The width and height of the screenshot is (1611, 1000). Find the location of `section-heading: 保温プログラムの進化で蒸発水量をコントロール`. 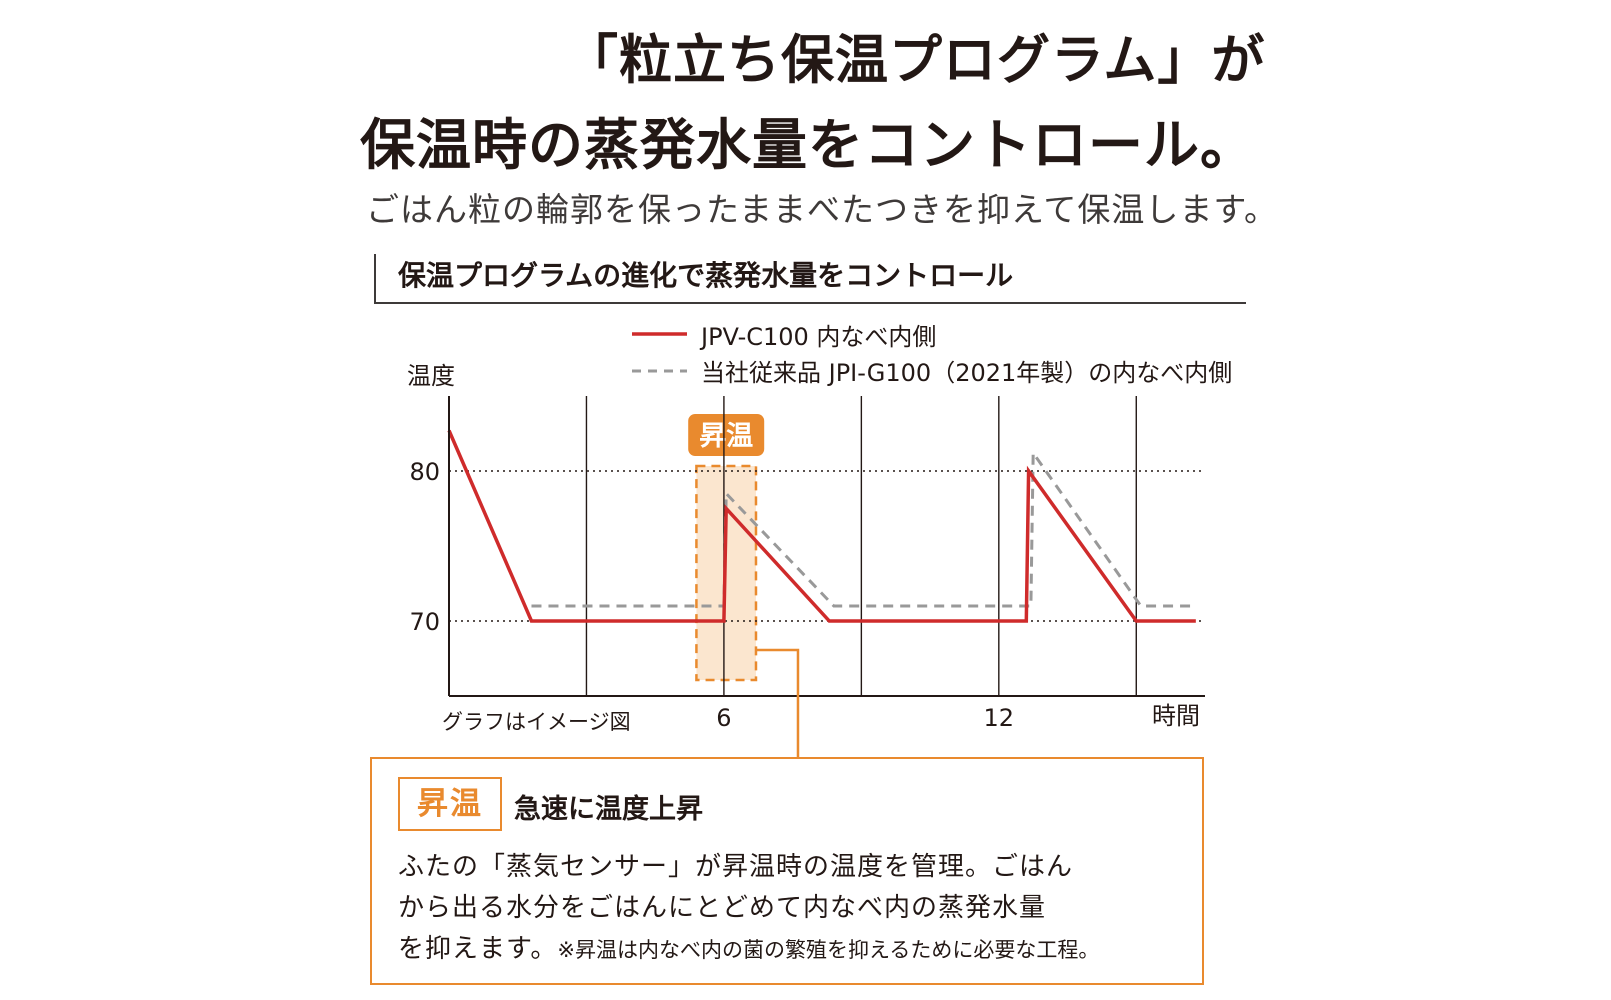

section-heading: 保温プログラムの進化で蒸発水量をコントロール is located at coordinates (810, 279).